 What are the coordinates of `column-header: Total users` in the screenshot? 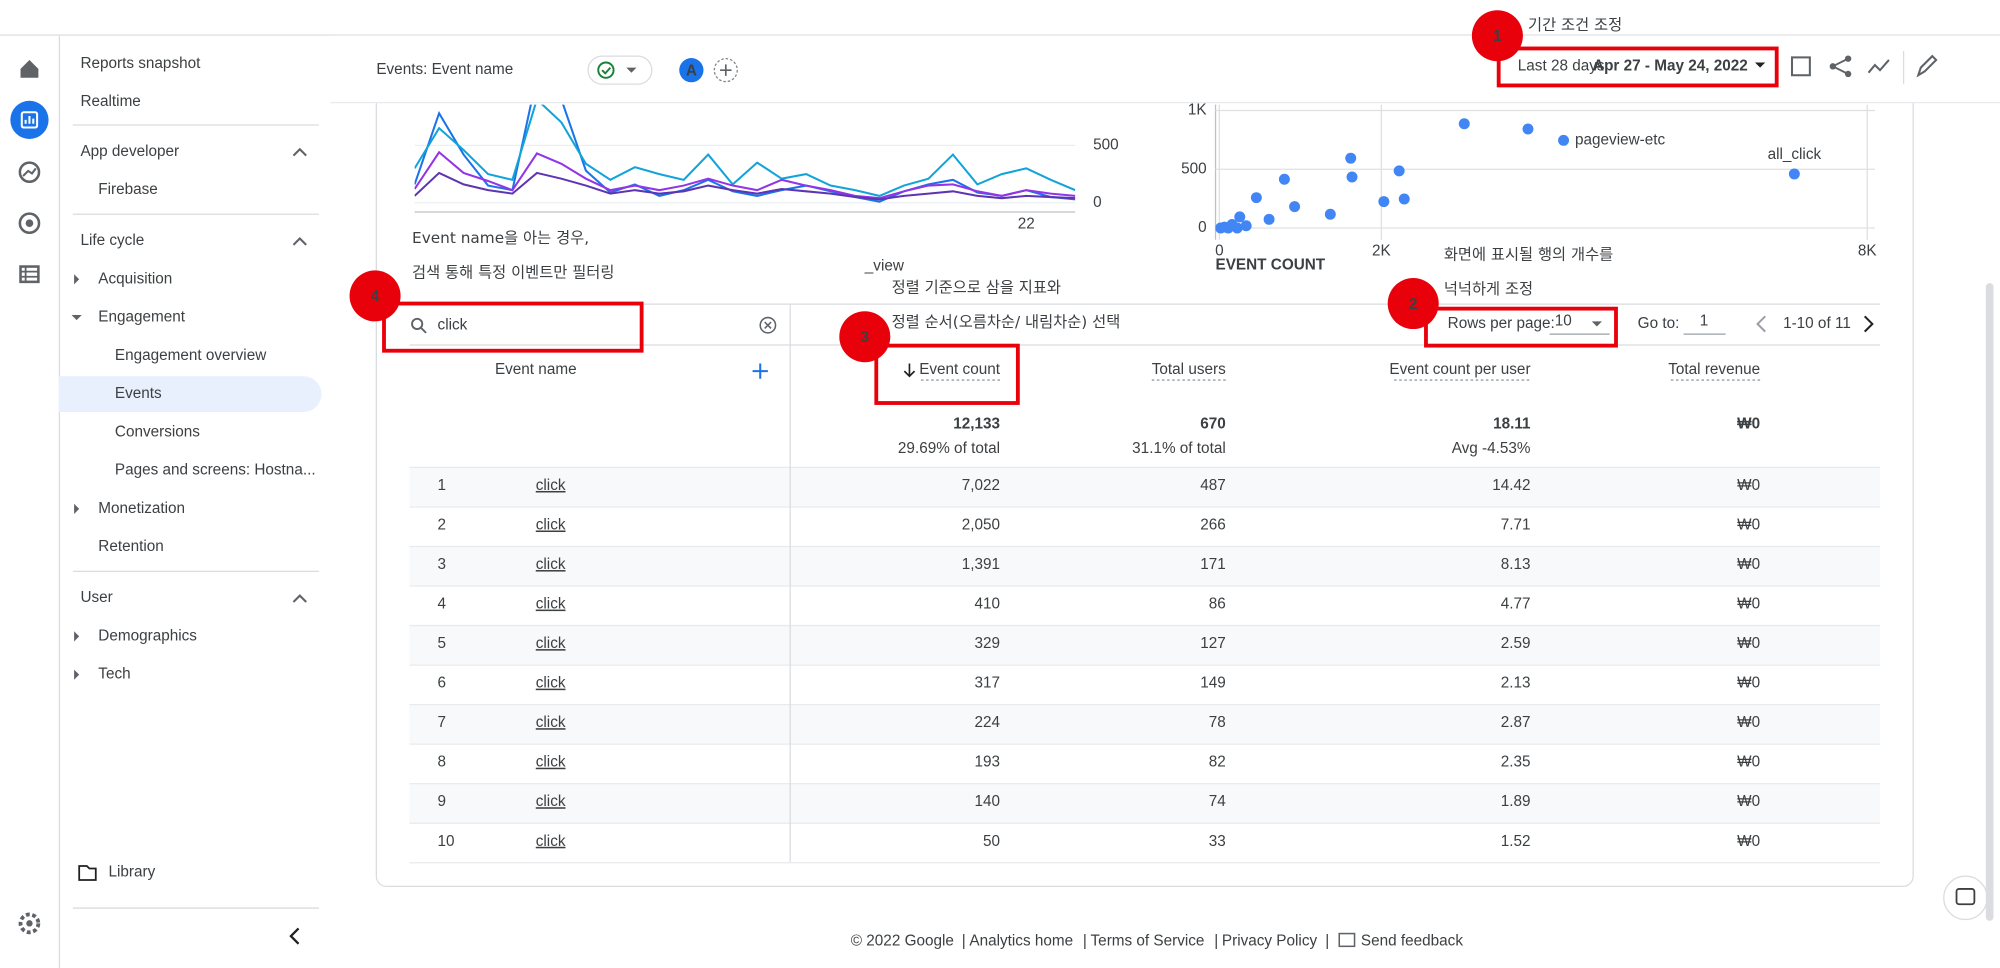 It's located at (1189, 369).